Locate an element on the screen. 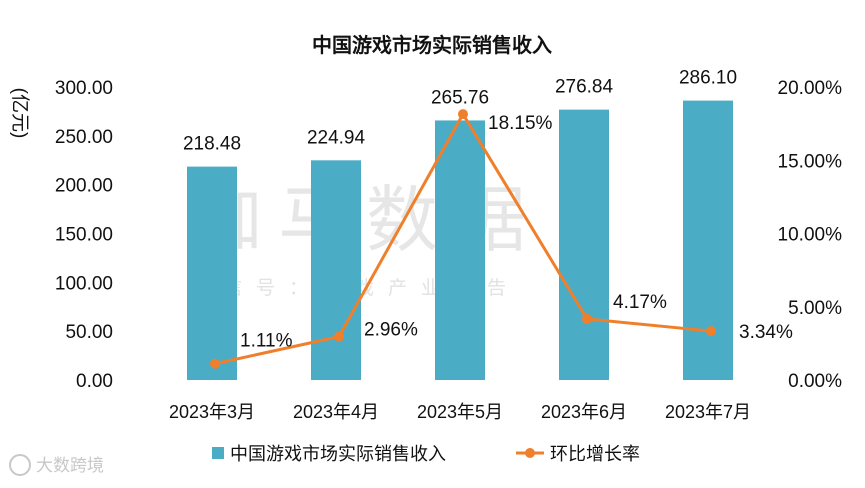 The height and width of the screenshot is (488, 865). x-tick-label: 2023年6月 is located at coordinates (584, 412).